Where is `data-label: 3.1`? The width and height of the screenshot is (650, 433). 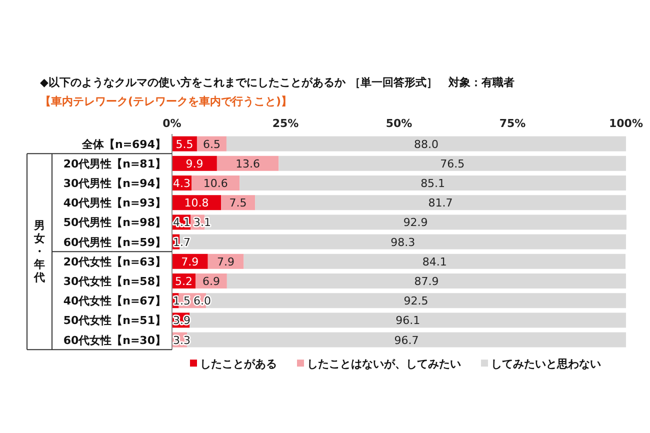
data-label: 3.1 is located at coordinates (202, 223).